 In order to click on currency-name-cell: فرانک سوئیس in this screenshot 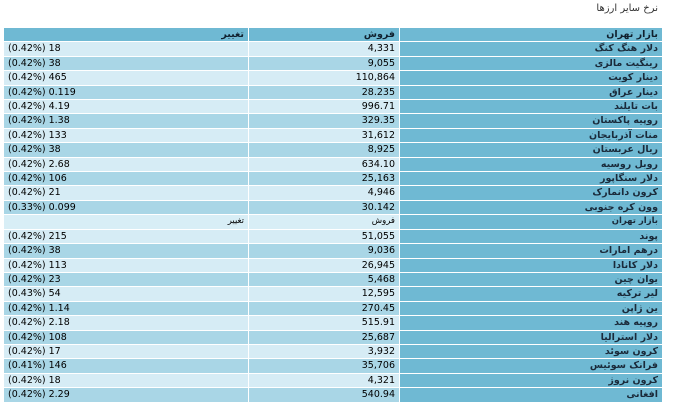, I will do `click(531, 366)`.